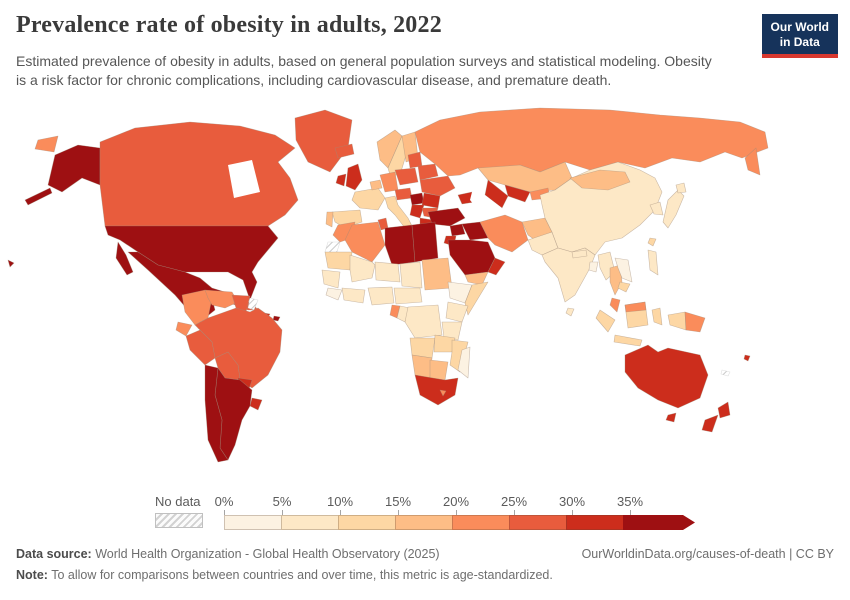 The height and width of the screenshot is (600, 850). Describe the element at coordinates (666, 376) in the screenshot. I see `country-australia` at that location.